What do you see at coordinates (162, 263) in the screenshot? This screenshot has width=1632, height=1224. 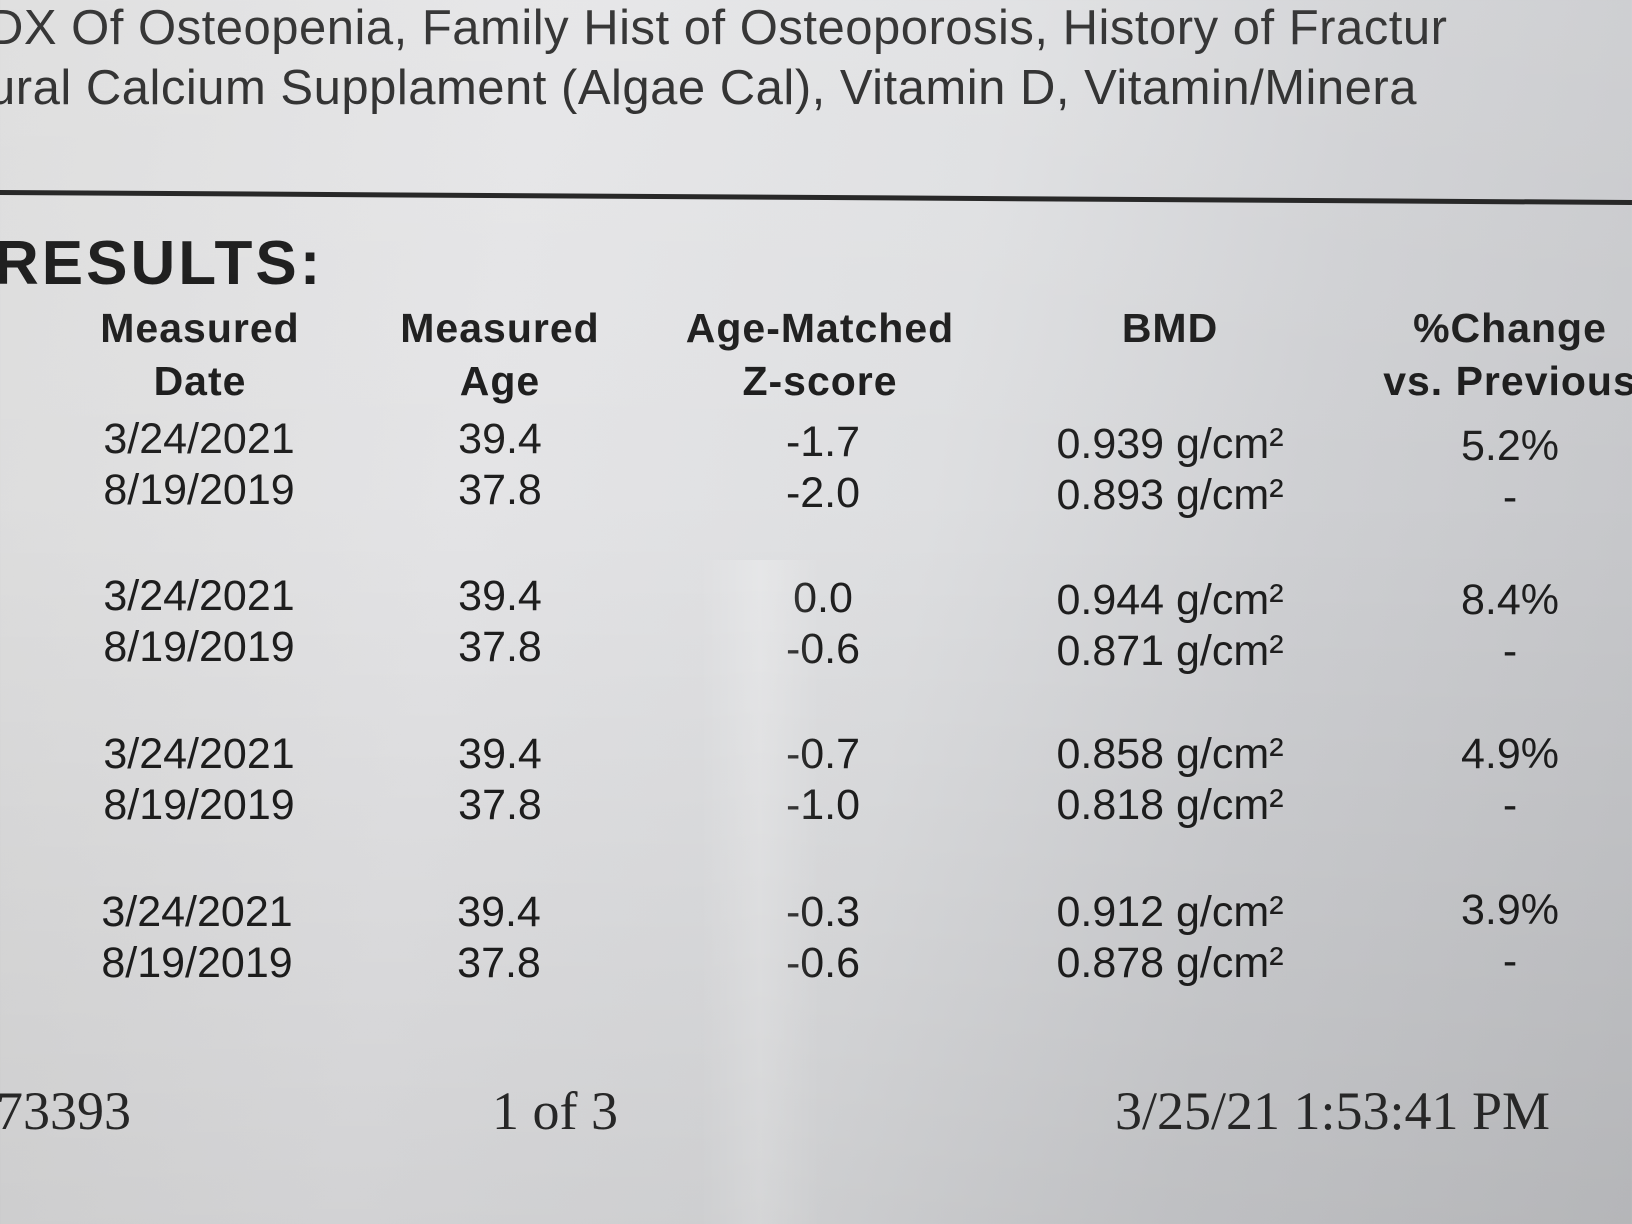 I see `results-heading: RESULTS:` at bounding box center [162, 263].